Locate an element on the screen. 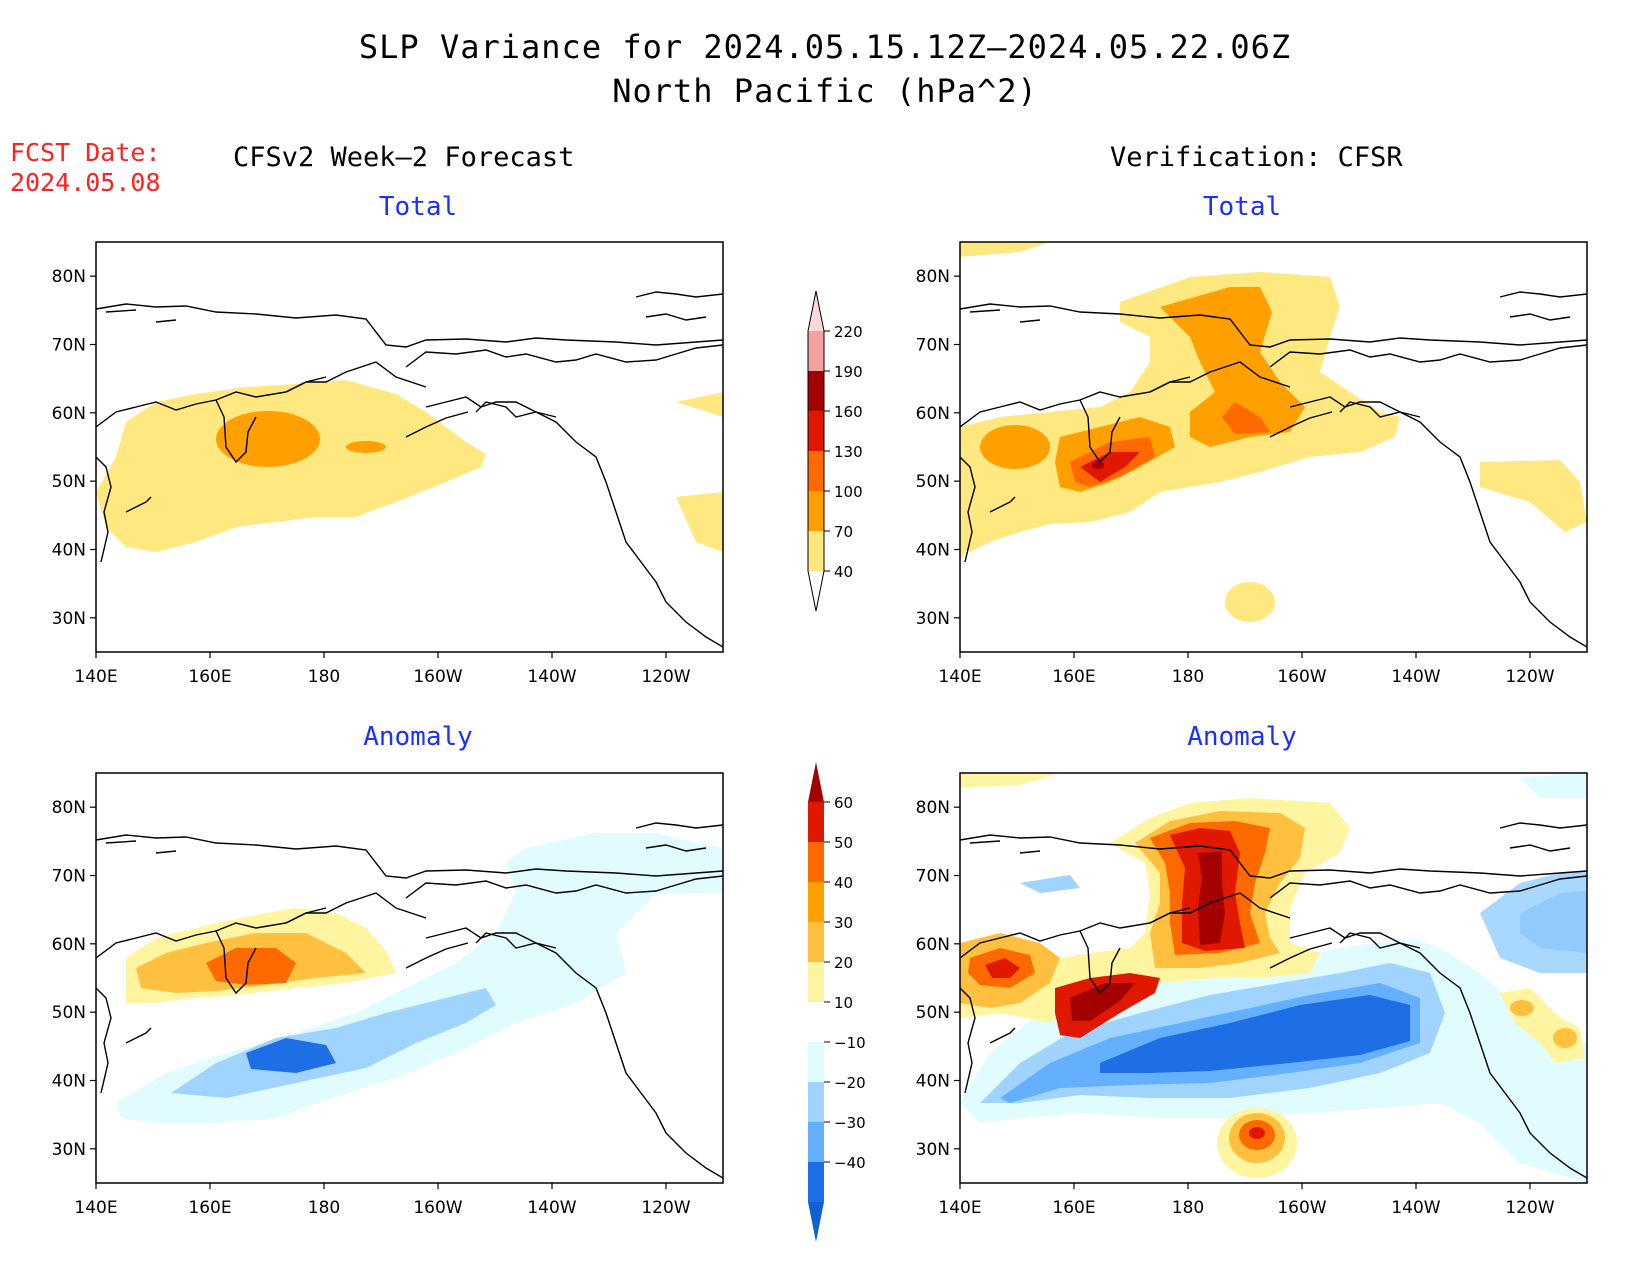 The height and width of the screenshot is (1275, 1650). frame-verification-total is located at coordinates (1273, 447).